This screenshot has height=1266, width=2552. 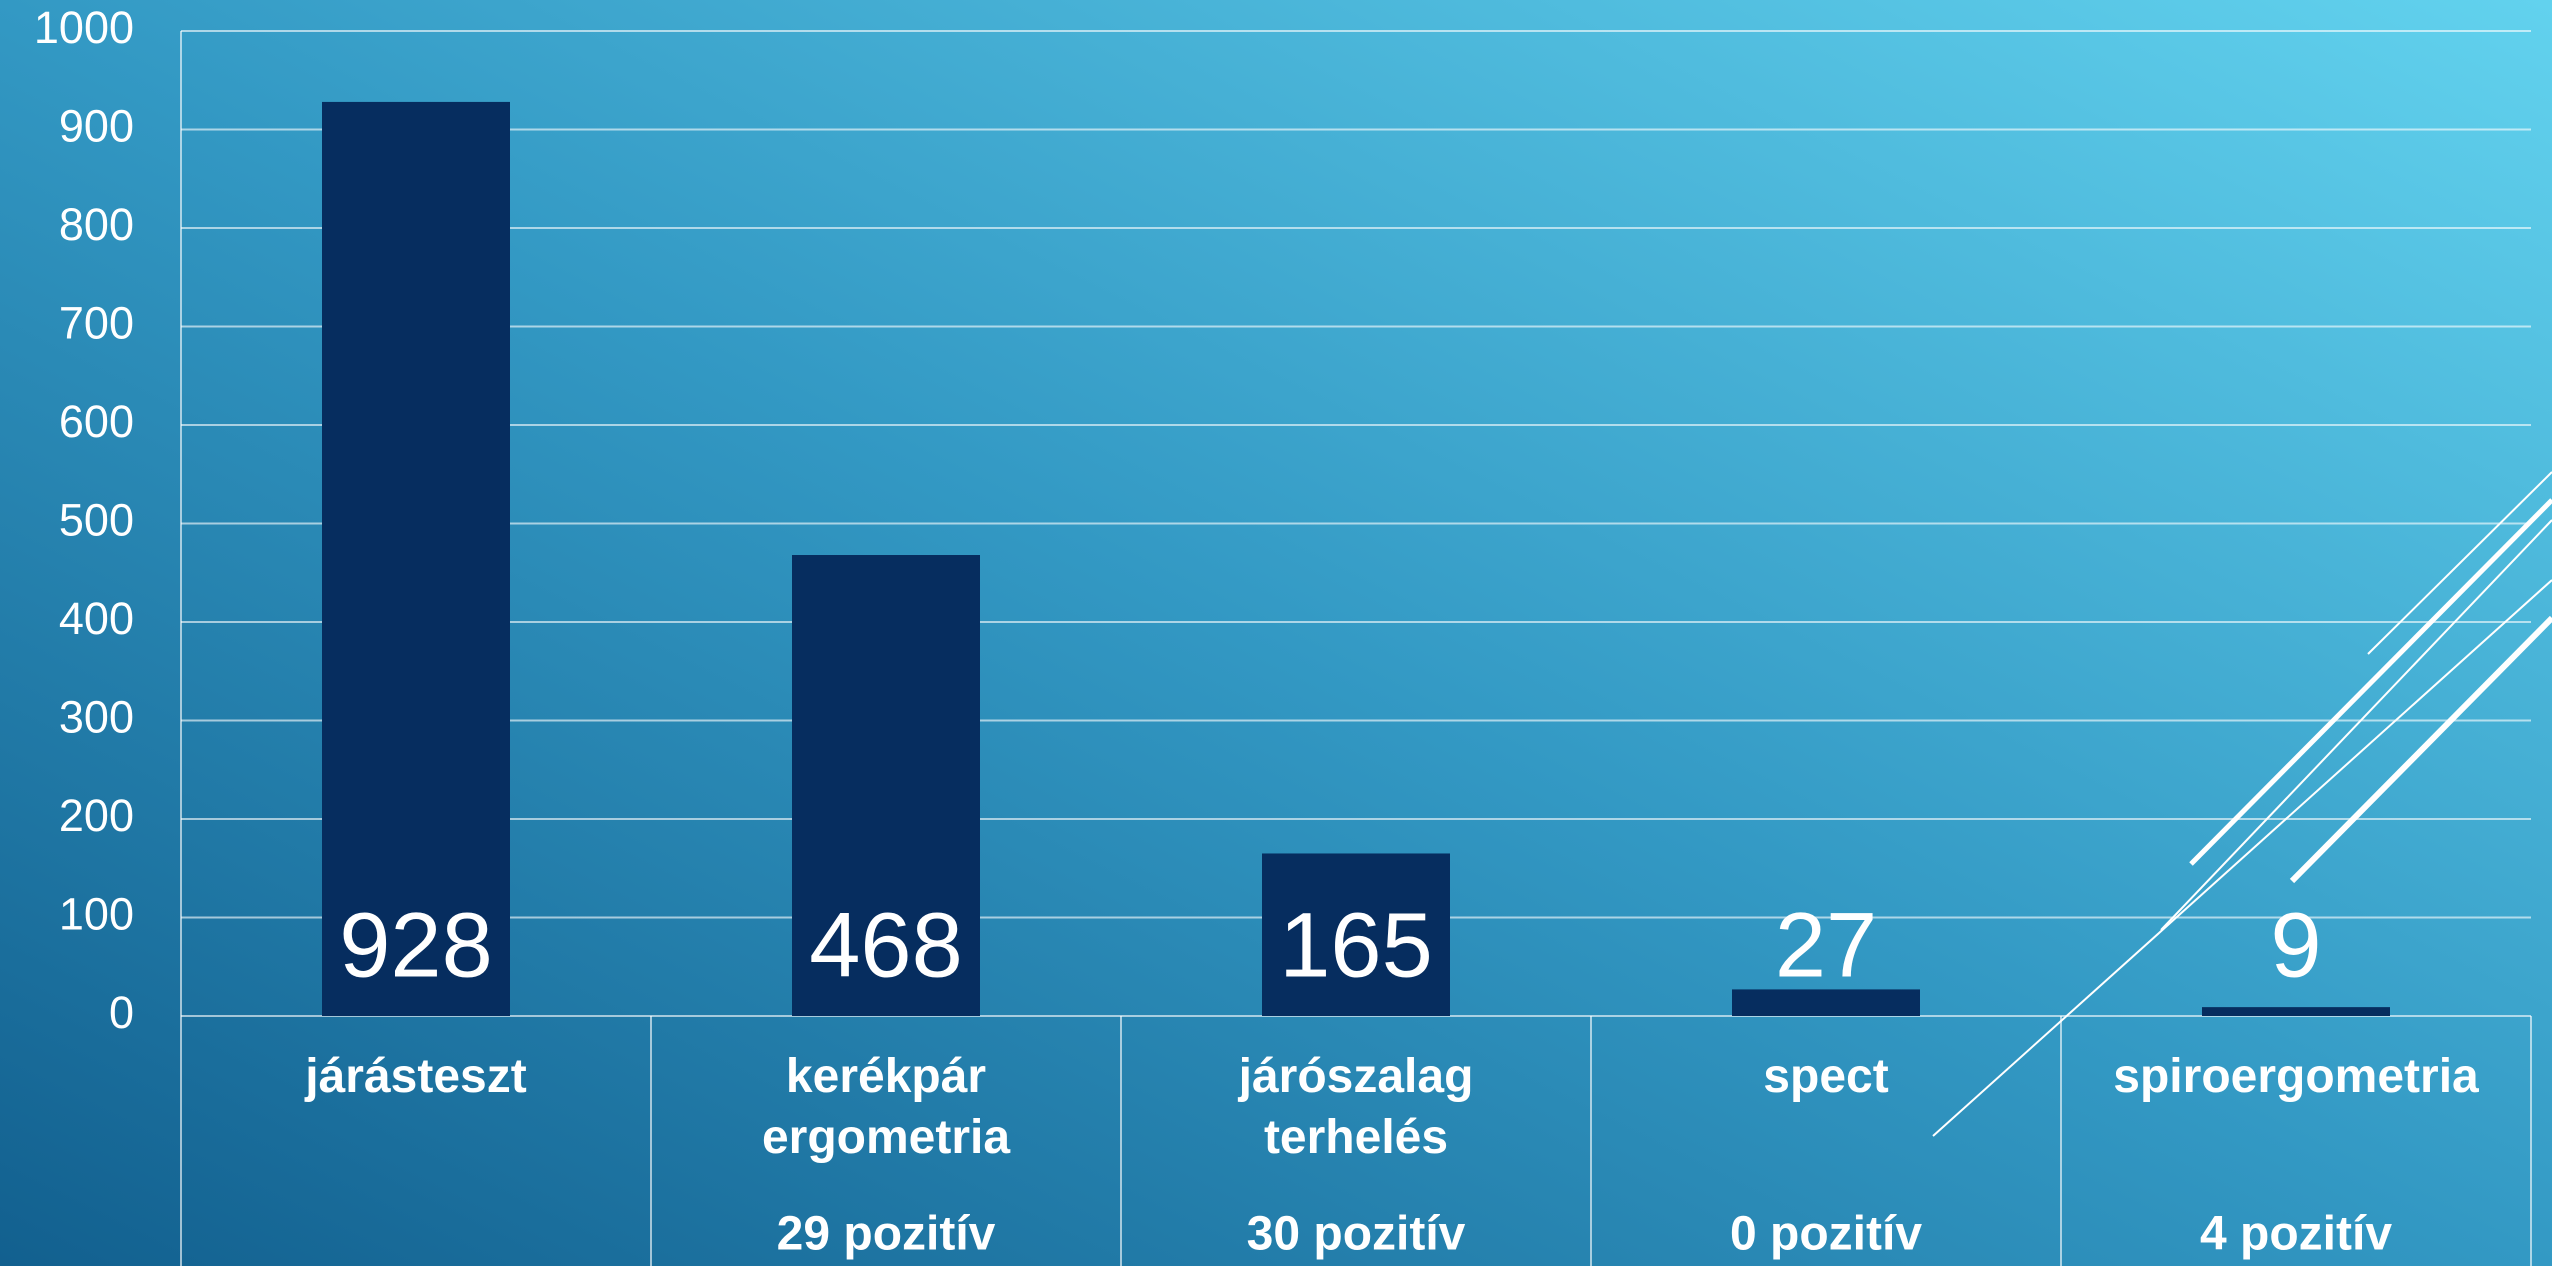 What do you see at coordinates (2242, 804) in the screenshot?
I see `decoration` at bounding box center [2242, 804].